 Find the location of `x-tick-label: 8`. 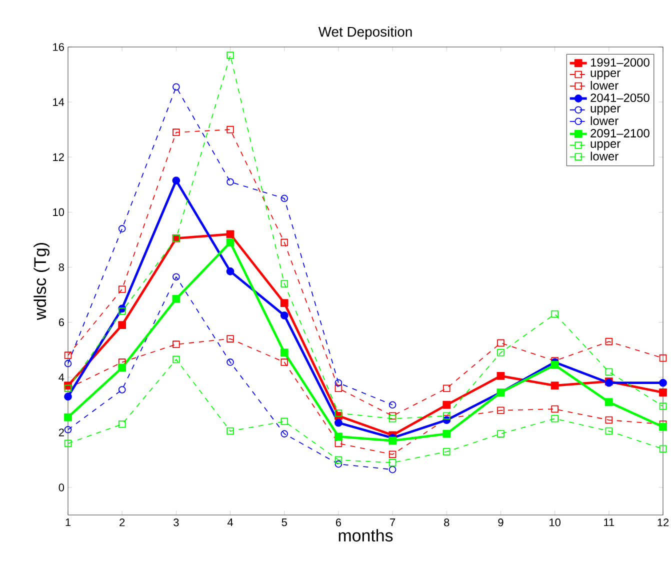

x-tick-label: 8 is located at coordinates (447, 522).